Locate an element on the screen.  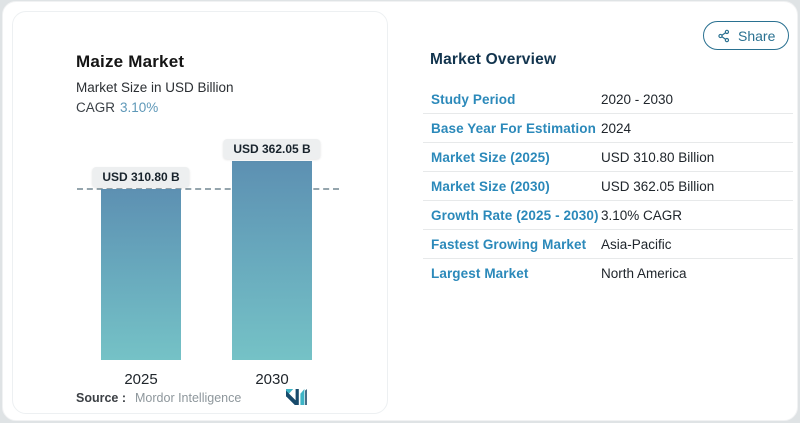
share-button: Share is located at coordinates (746, 35).